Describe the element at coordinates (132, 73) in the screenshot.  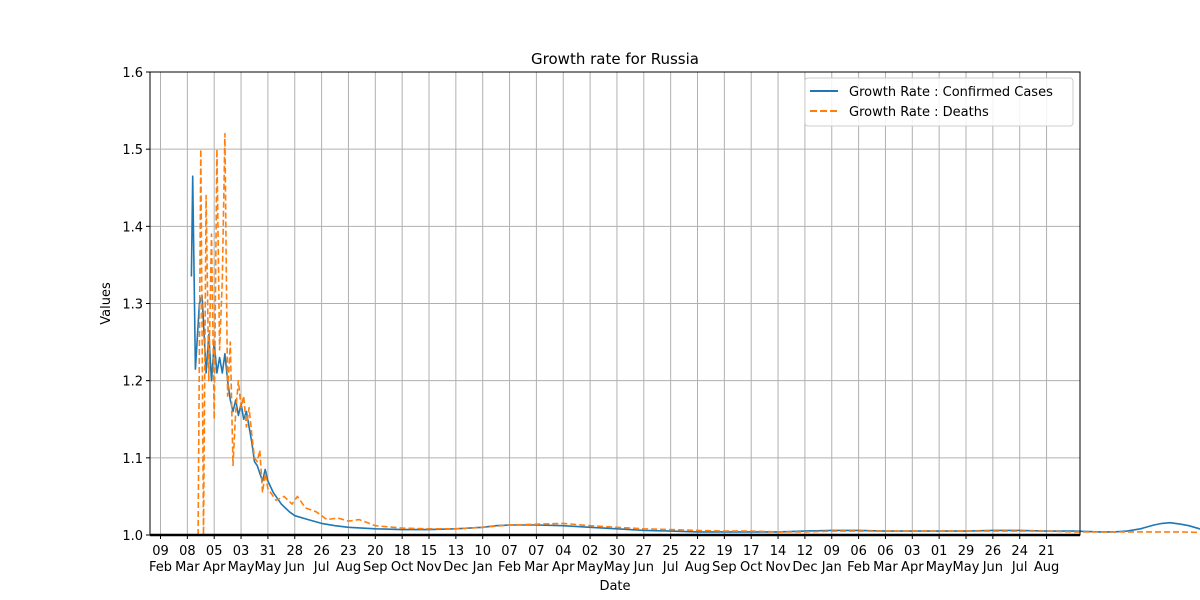
I see `y-tick-label: 1.6` at that location.